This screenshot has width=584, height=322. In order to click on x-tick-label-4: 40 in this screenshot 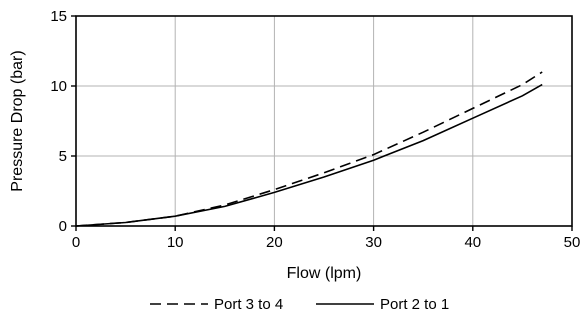, I will do `click(472, 242)`.